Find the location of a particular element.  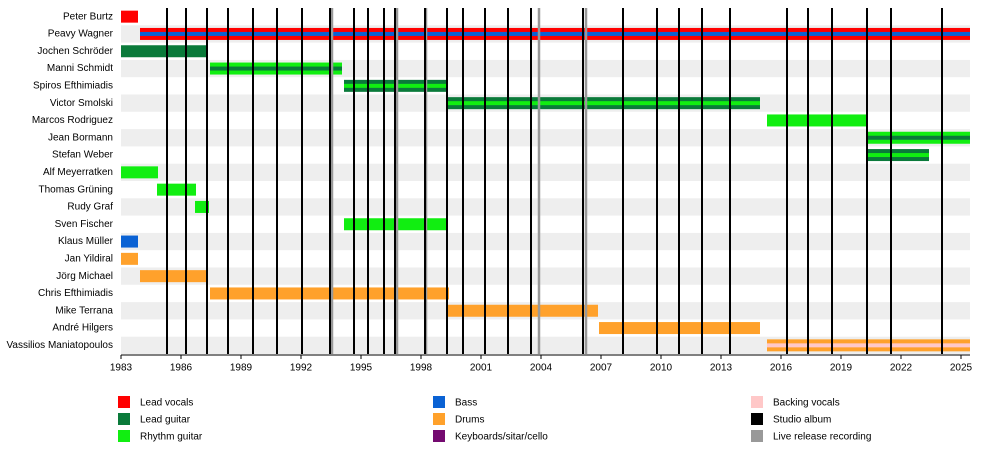

member-name: Spiros Efthimiadis is located at coordinates (73, 85).